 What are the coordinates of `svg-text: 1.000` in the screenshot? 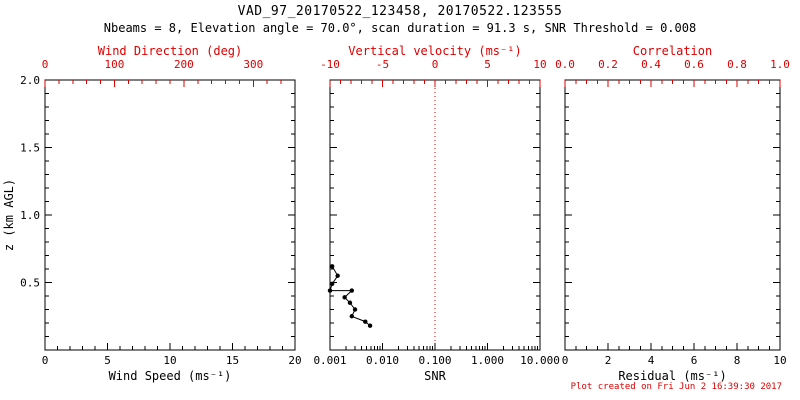 It's located at (487, 360).